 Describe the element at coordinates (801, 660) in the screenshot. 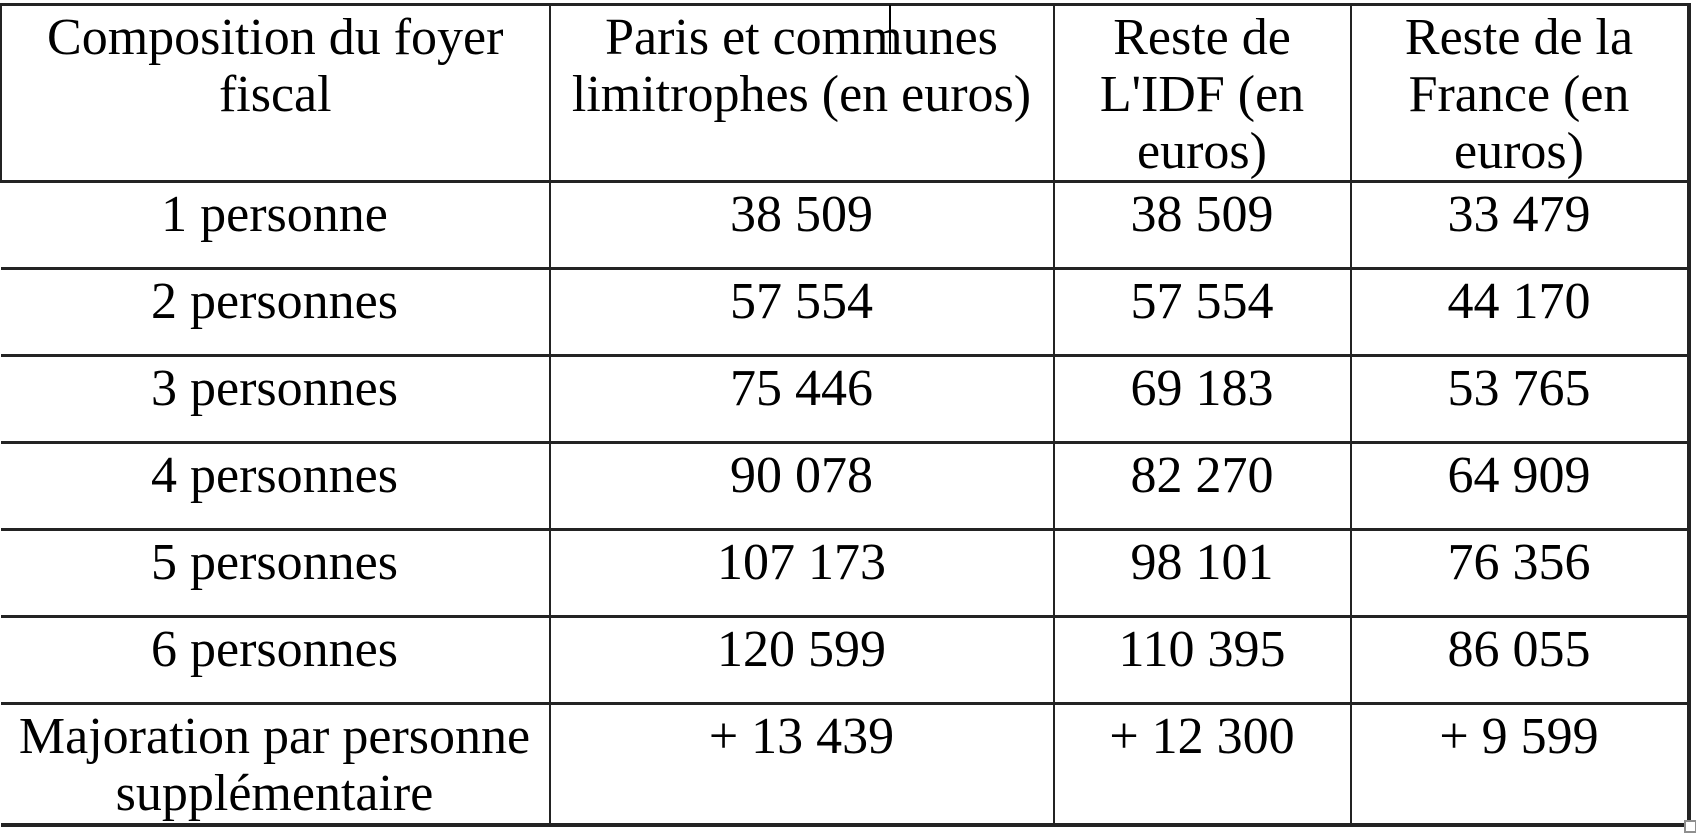

I see `paris-value-cell: 120 599` at that location.